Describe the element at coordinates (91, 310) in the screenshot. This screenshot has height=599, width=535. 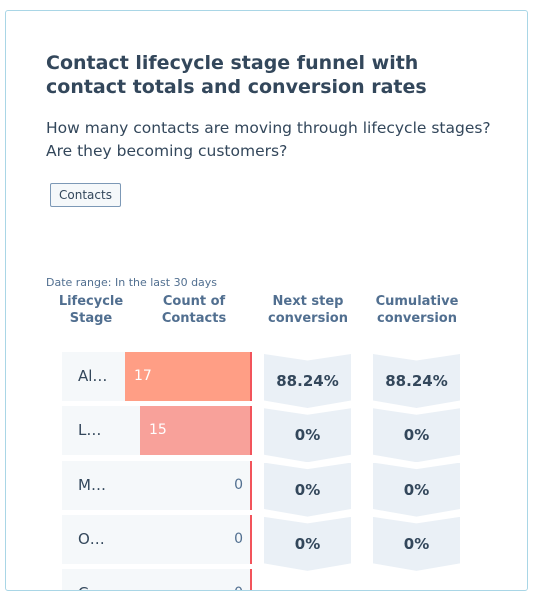
I see `column-header: Lifecycle Stage` at that location.